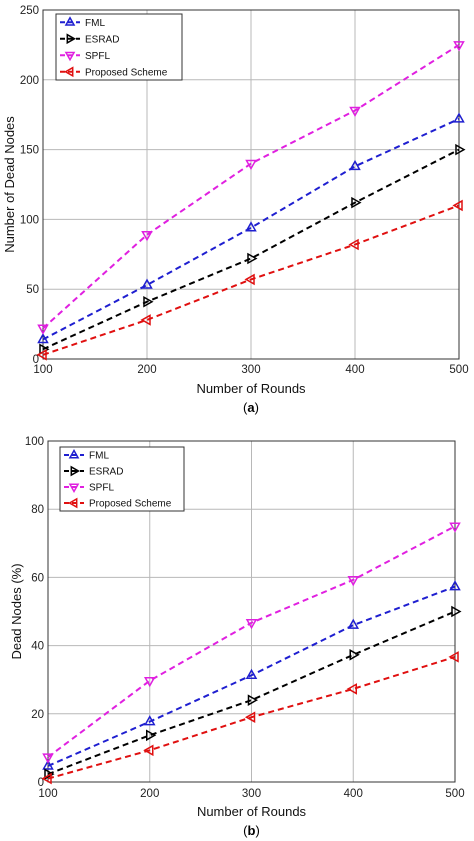 The height and width of the screenshot is (841, 474). I want to click on y-tick-label: 200, so click(29, 81).